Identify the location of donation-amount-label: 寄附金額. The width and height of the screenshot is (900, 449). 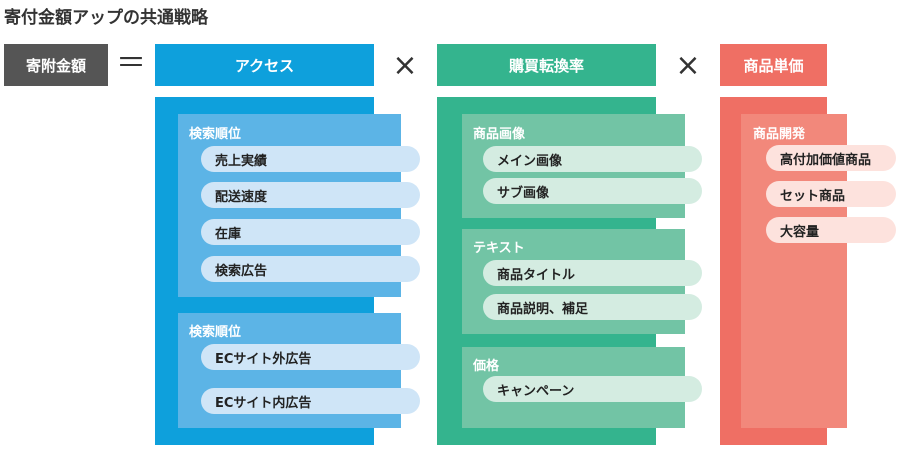
(55, 65).